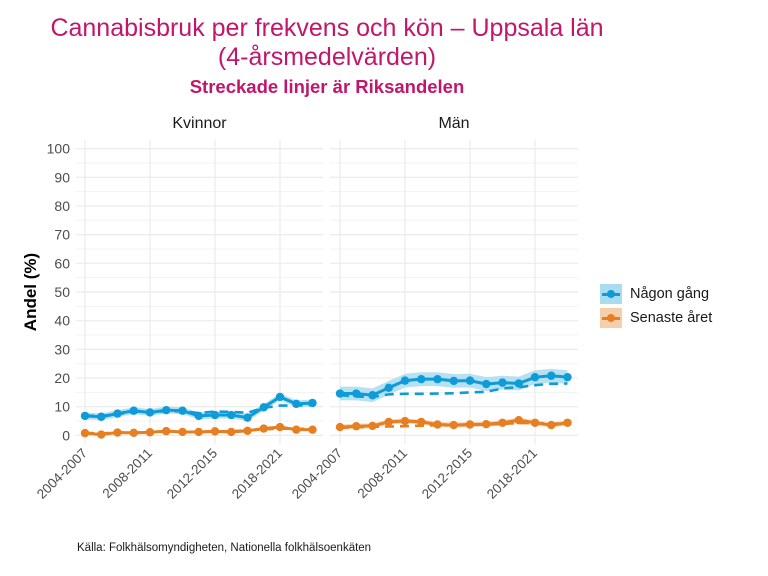  Describe the element at coordinates (62, 206) in the screenshot. I see `y-tick-label: 80` at that location.